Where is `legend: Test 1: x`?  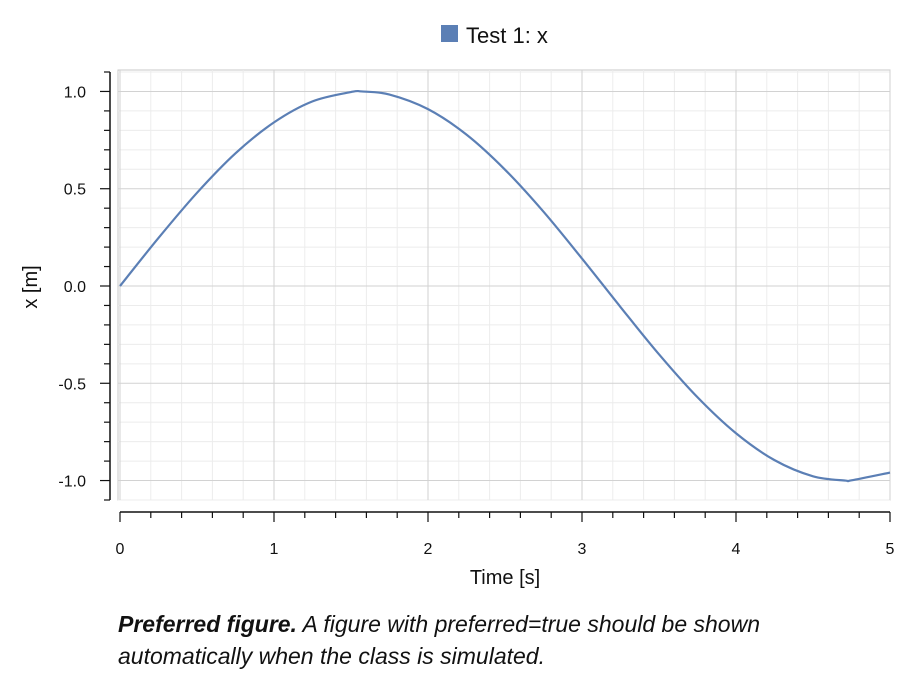
legend: Test 1: x is located at coordinates (494, 35).